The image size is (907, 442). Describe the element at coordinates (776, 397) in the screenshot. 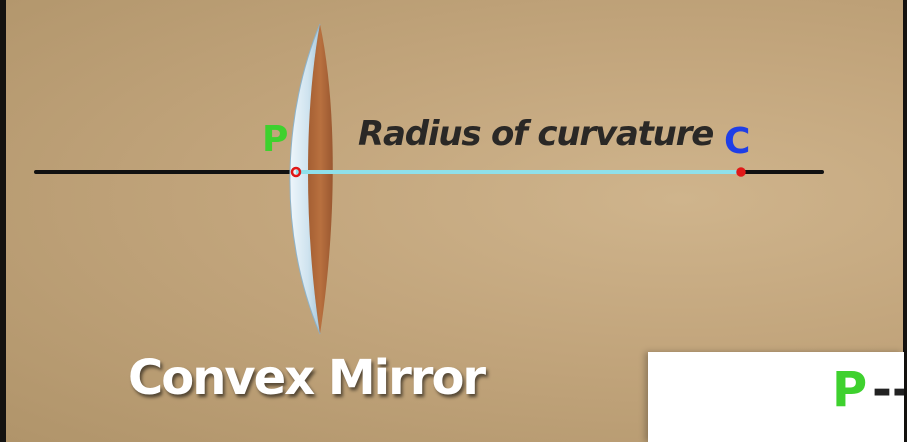

I see `caption-box: P --` at that location.